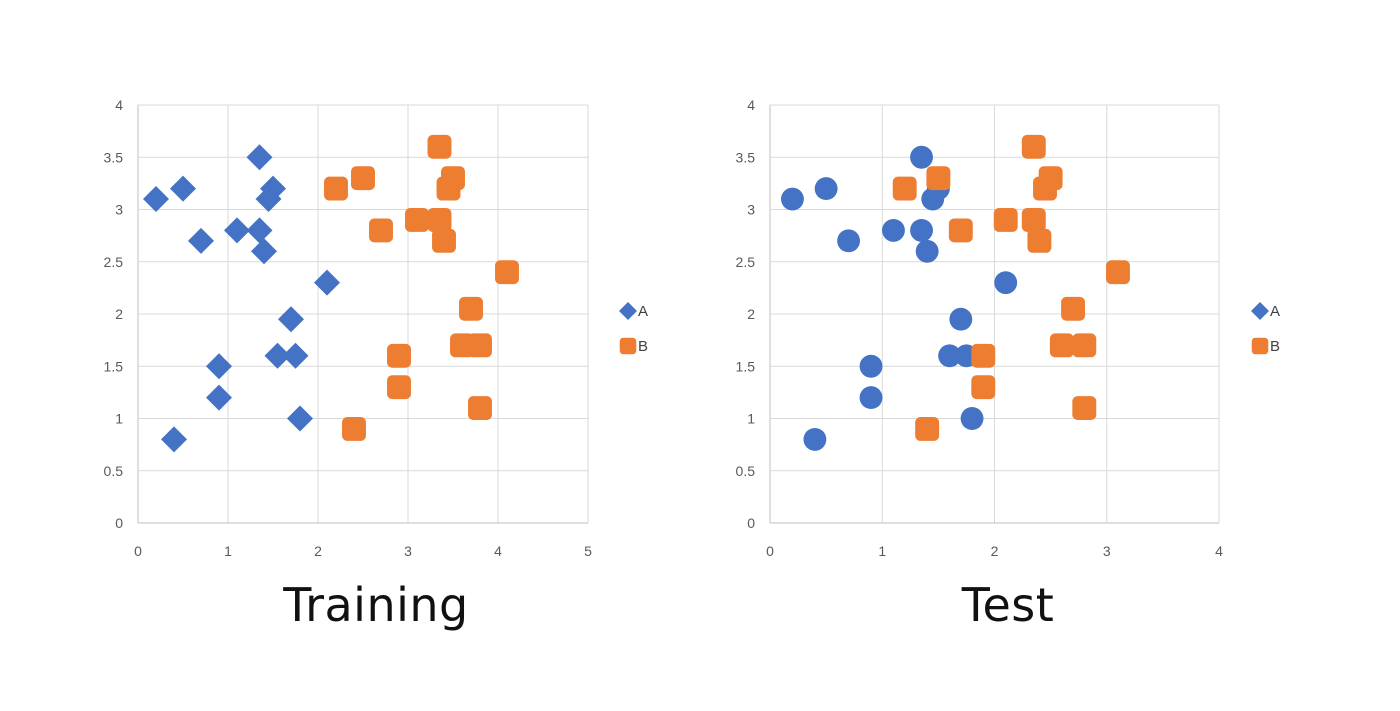 This screenshot has width=1400, height=711. What do you see at coordinates (1008, 605) in the screenshot?
I see `test-caption: Test` at bounding box center [1008, 605].